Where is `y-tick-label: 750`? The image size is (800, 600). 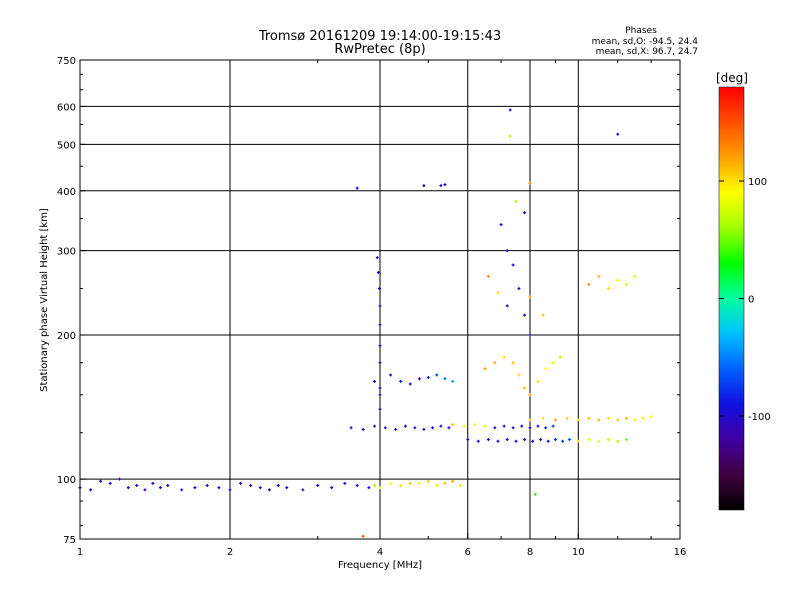
y-tick-label: 750 is located at coordinates (66, 61).